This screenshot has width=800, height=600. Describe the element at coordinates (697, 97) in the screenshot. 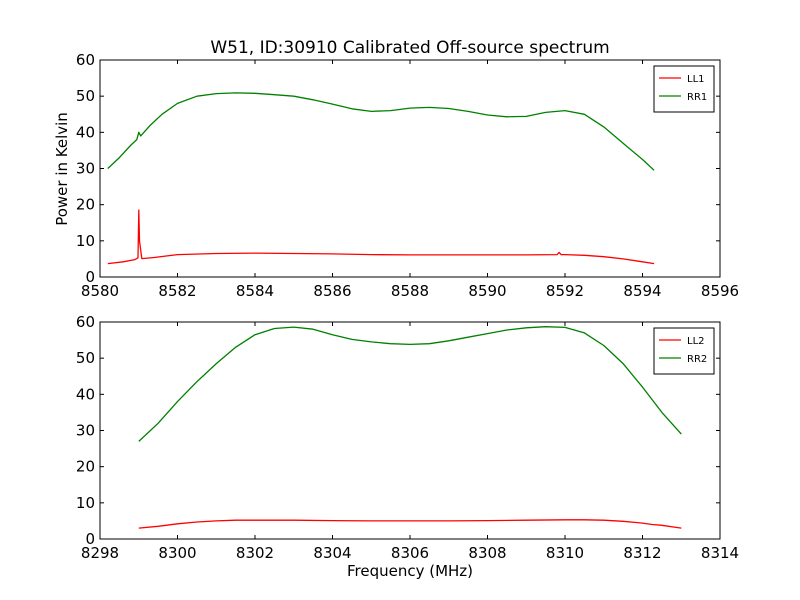

I see `top-legend-label-rr1: RR1` at that location.